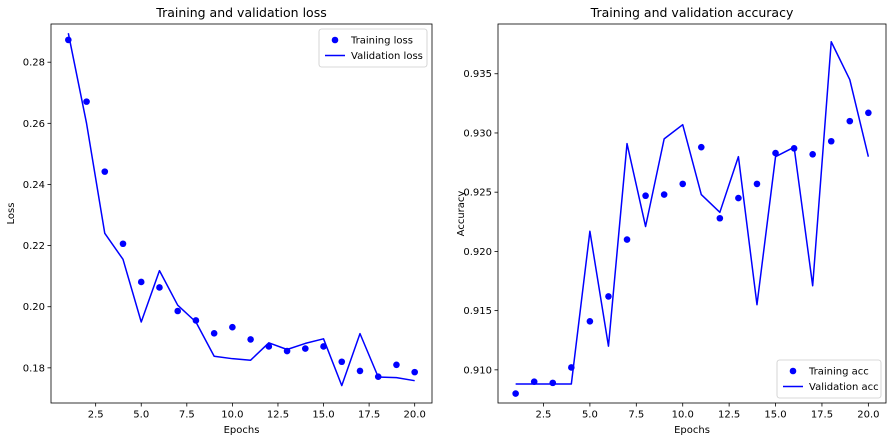  Describe the element at coordinates (844, 387) in the screenshot. I see `legend-label: Validation acc` at that location.